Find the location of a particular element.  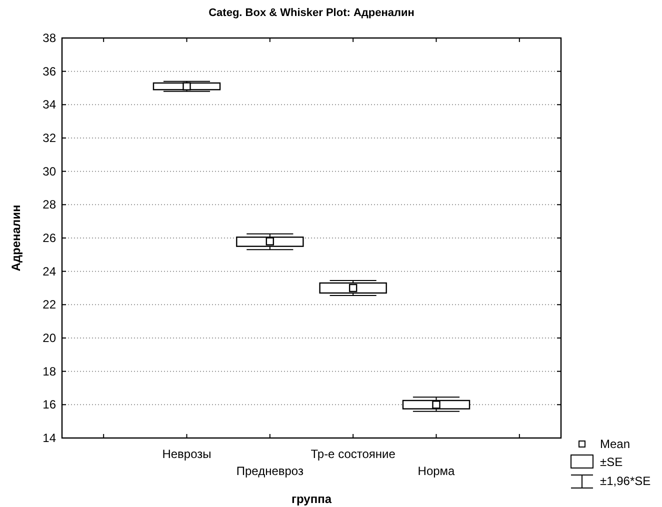

text: Mean is located at coordinates (615, 444).